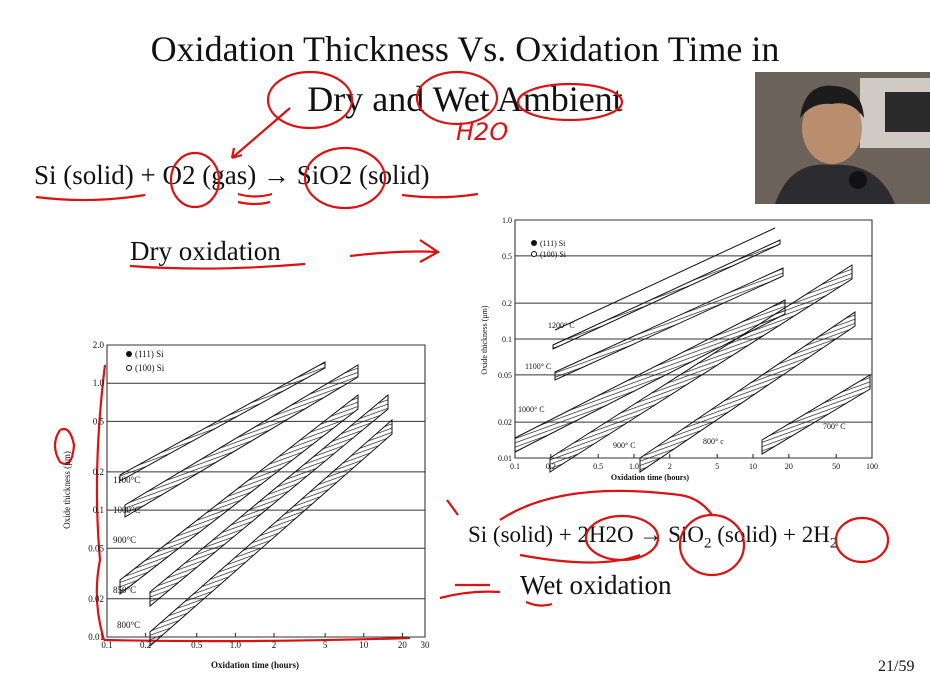  I want to click on band-label: 900° C, so click(624, 445).